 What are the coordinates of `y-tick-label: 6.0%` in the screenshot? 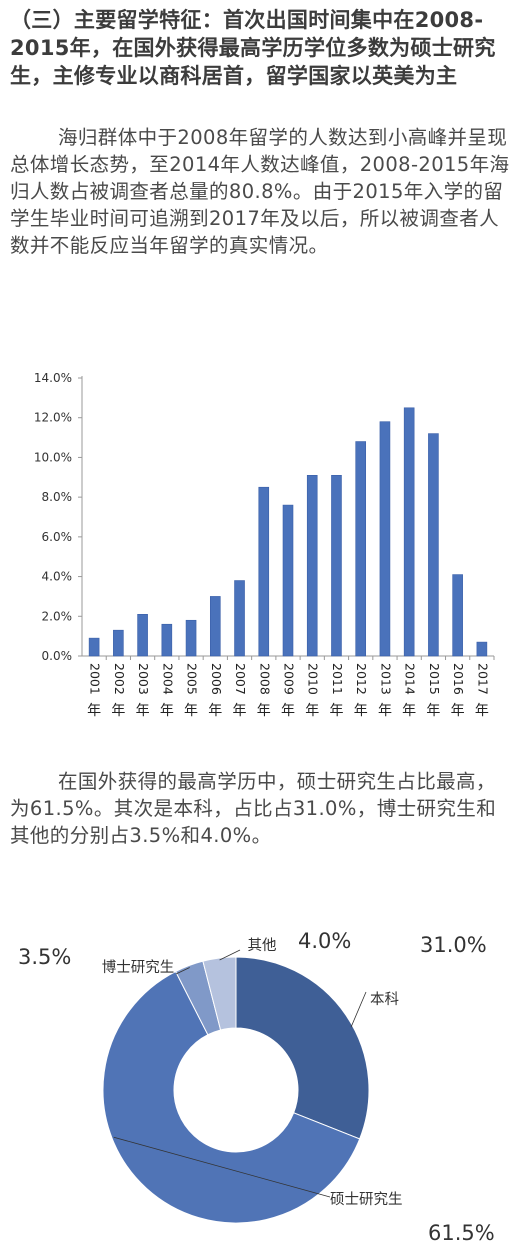 It's located at (57, 537).